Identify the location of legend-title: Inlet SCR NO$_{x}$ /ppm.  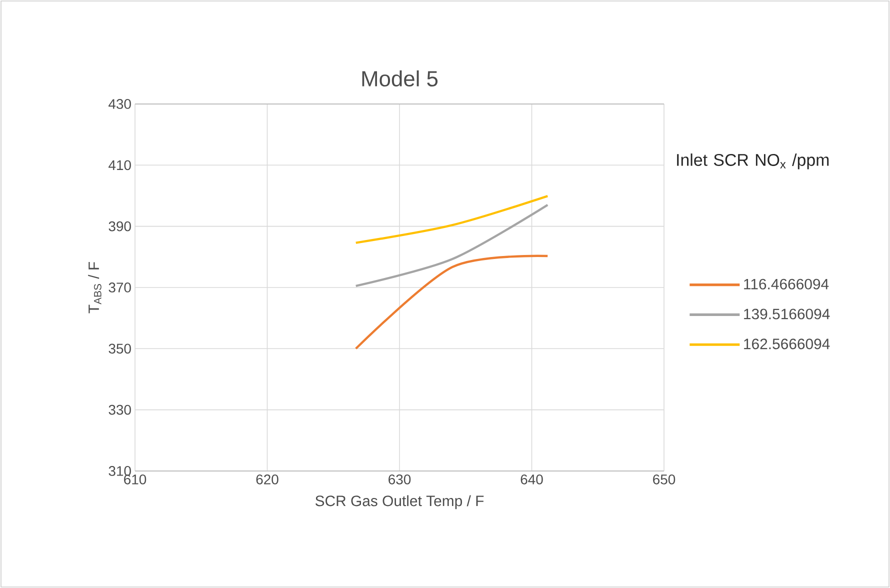
(753, 162).